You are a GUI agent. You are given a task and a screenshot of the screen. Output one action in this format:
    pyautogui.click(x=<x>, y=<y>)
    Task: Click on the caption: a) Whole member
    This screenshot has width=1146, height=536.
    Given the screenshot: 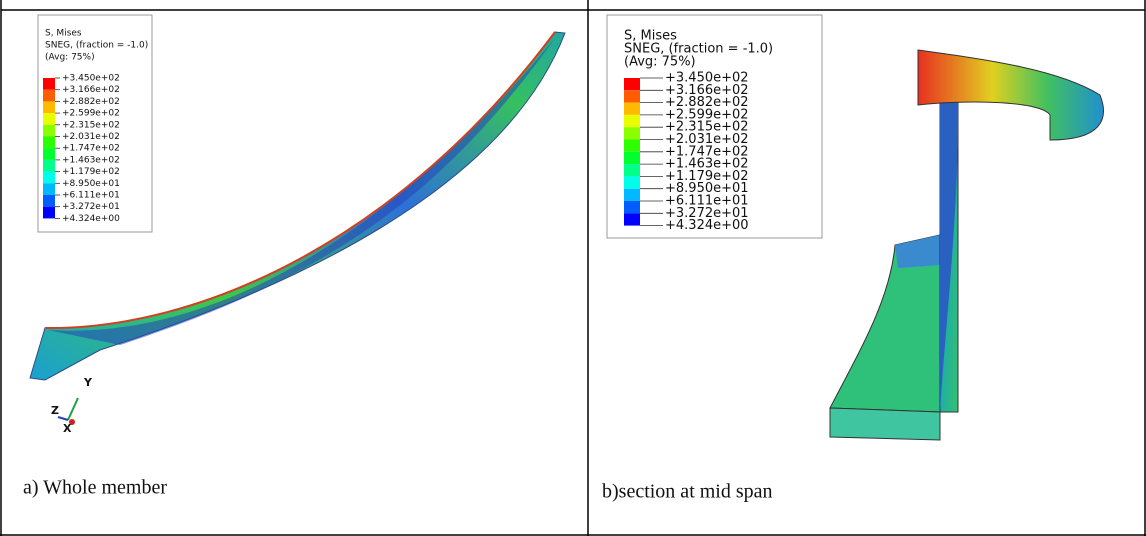 What is the action you would take?
    pyautogui.click(x=95, y=488)
    